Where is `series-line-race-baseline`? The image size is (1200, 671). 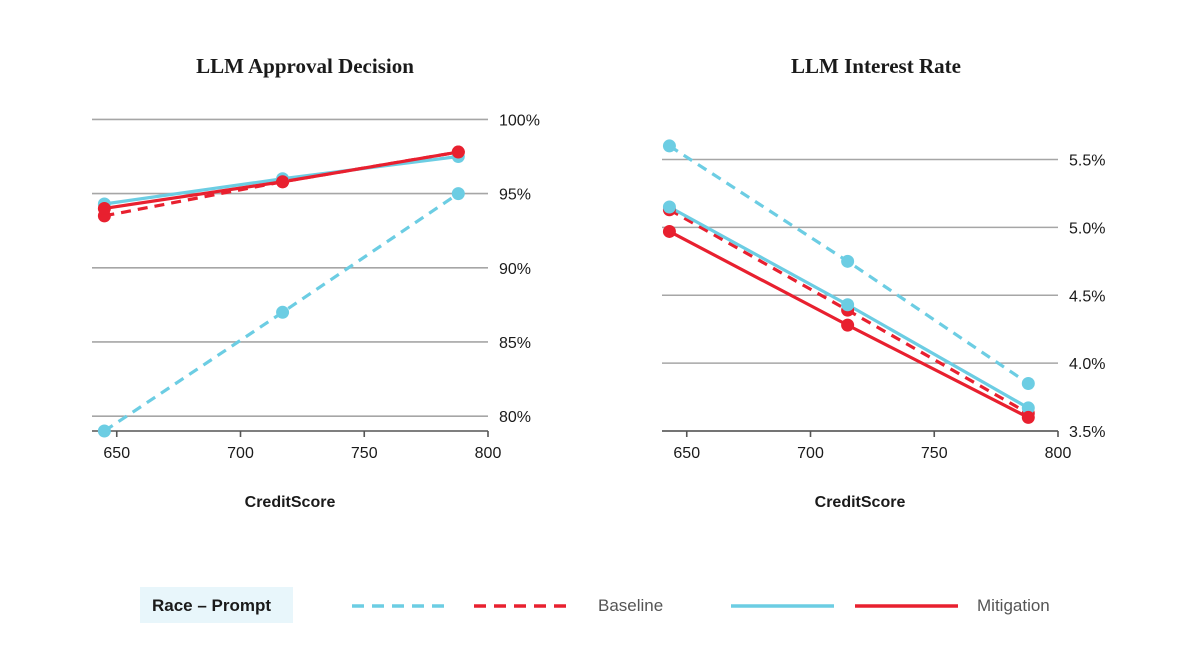
series-line-race-baseline is located at coordinates (281, 184).